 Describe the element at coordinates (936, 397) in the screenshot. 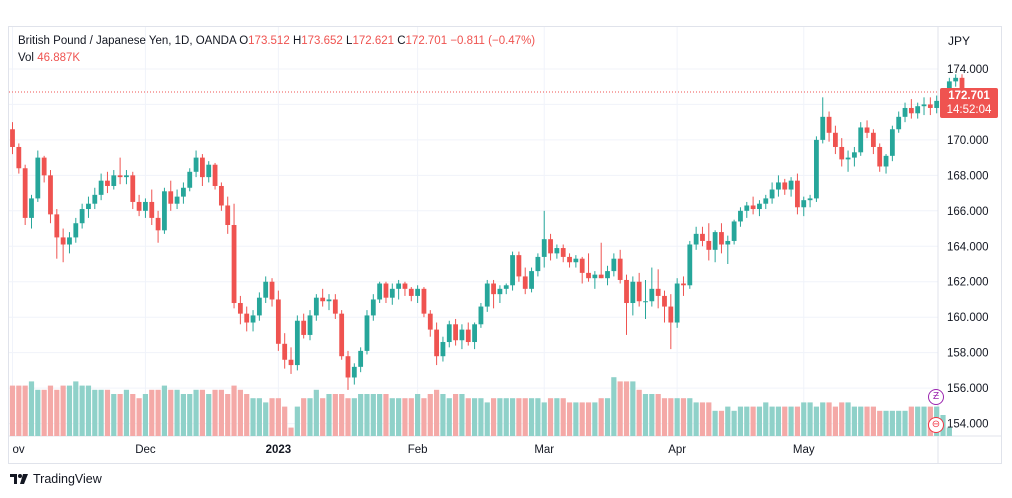

I see `event-marker-icon: Ƶ` at that location.